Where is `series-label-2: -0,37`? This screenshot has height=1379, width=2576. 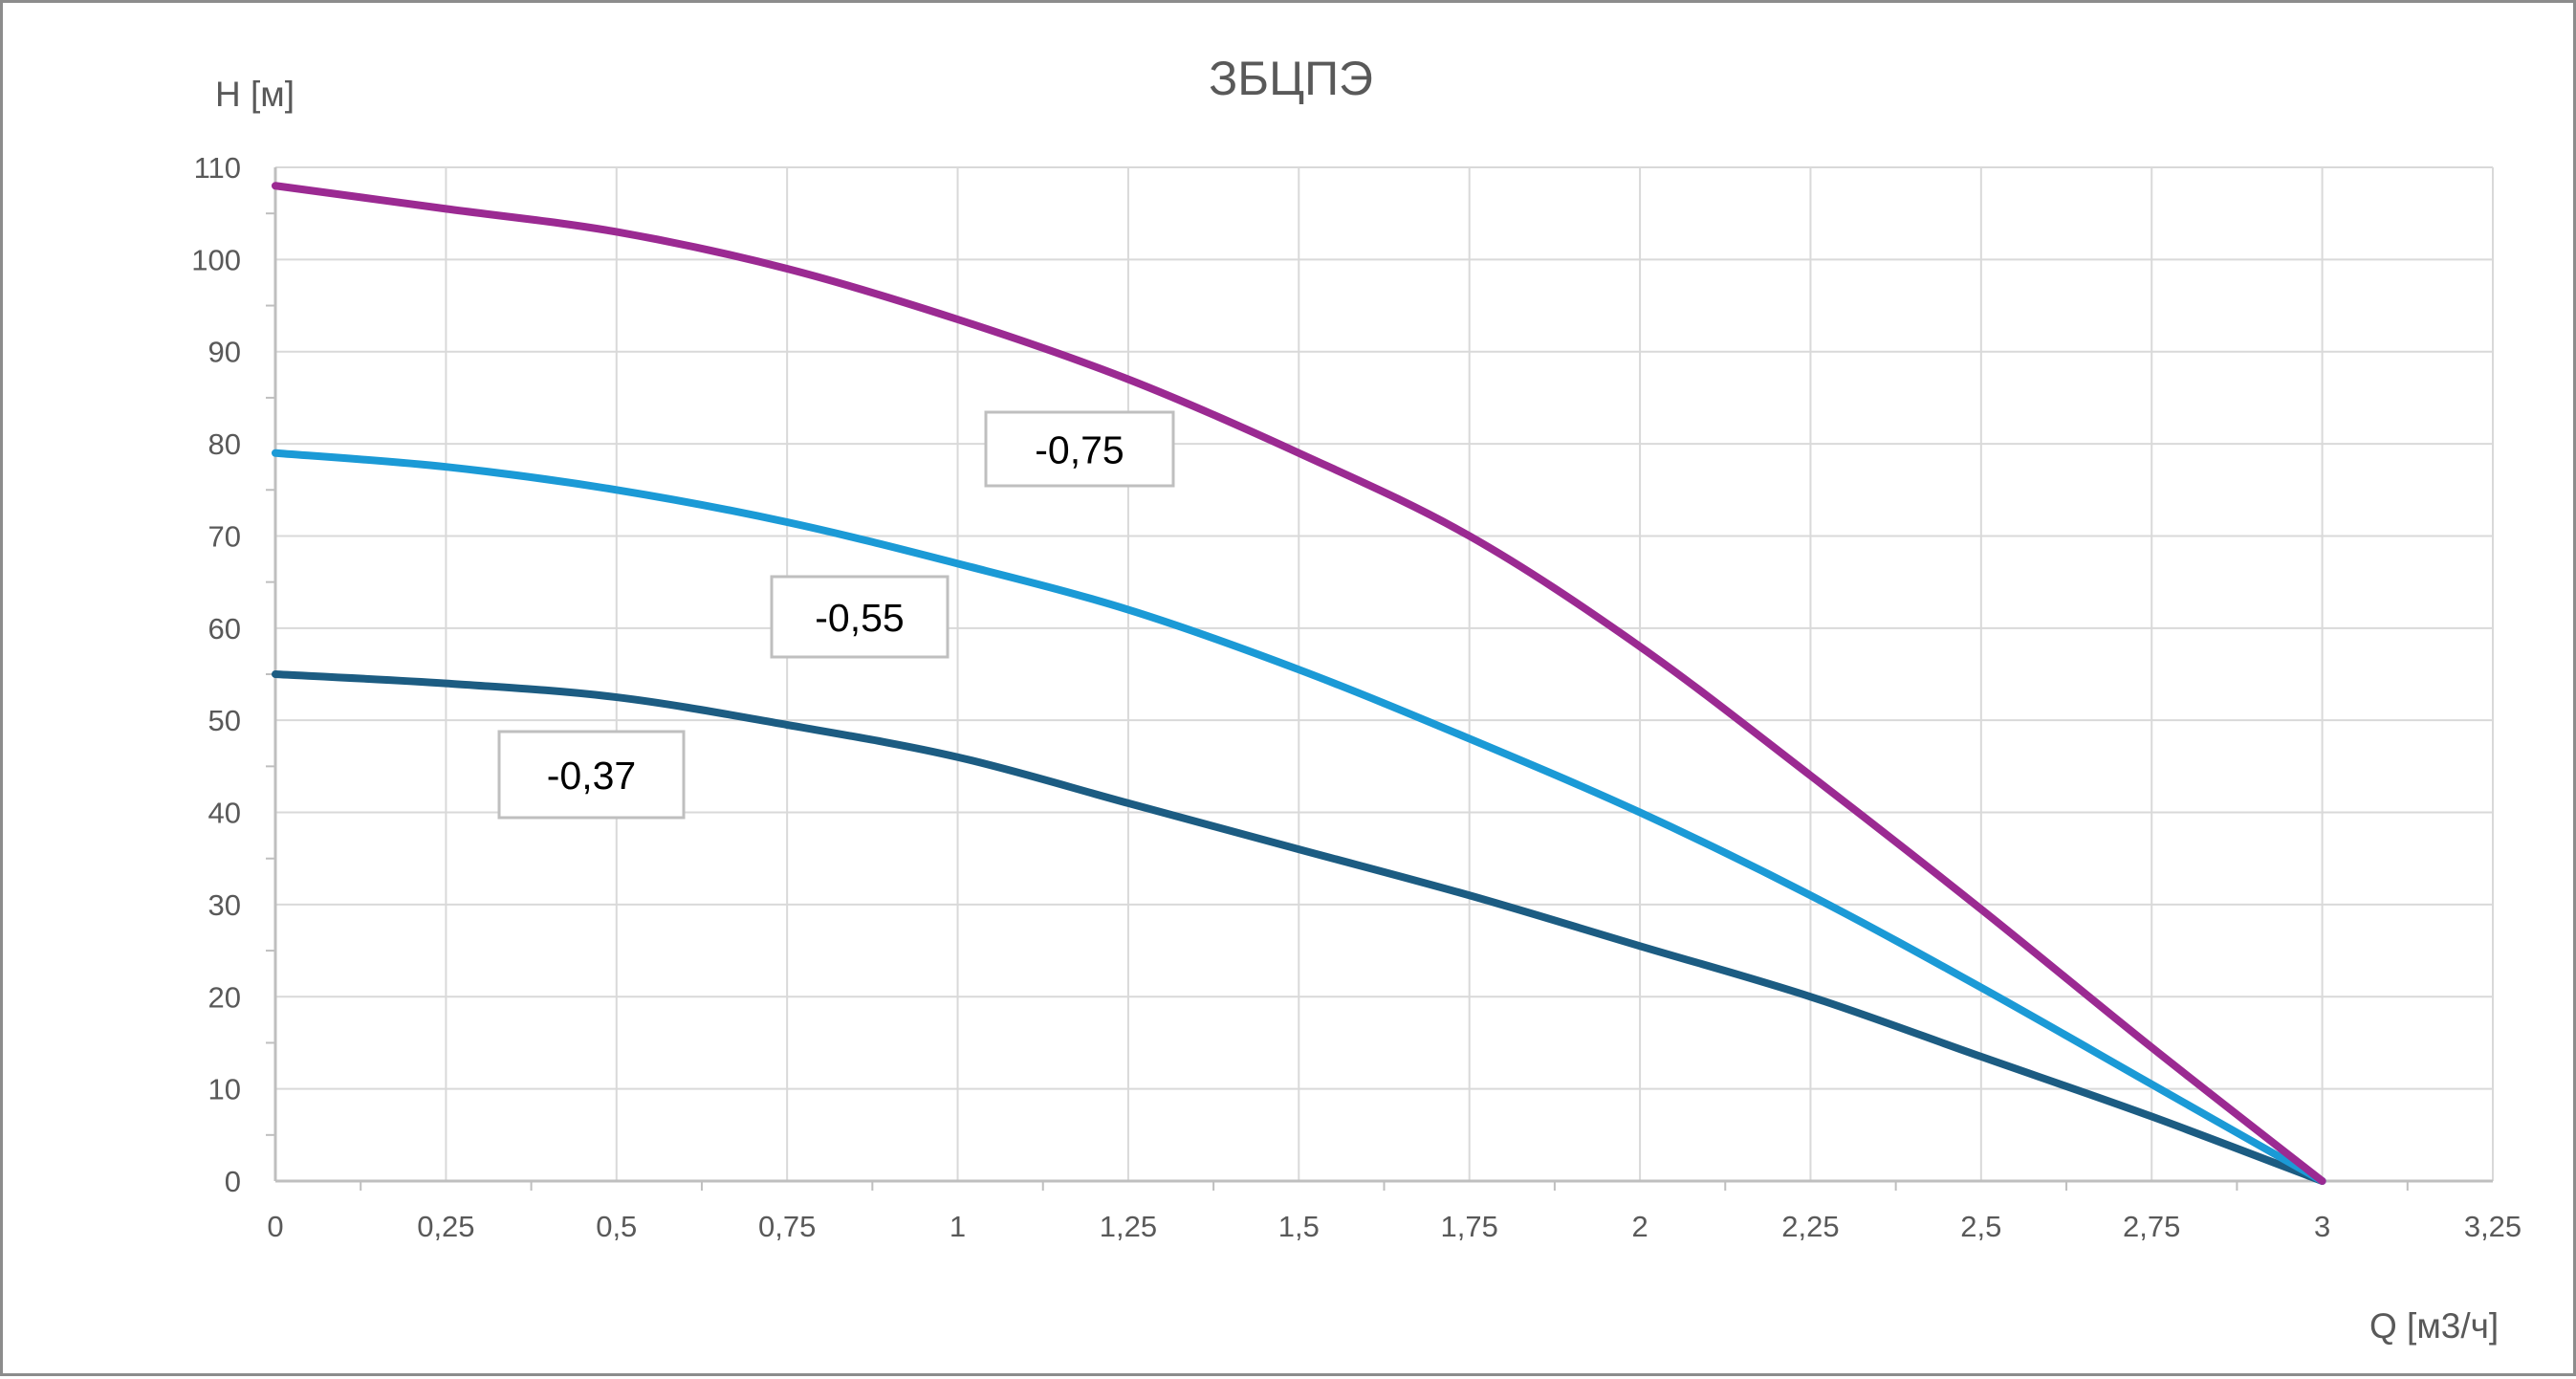
series-label-2: -0,37 is located at coordinates (591, 775).